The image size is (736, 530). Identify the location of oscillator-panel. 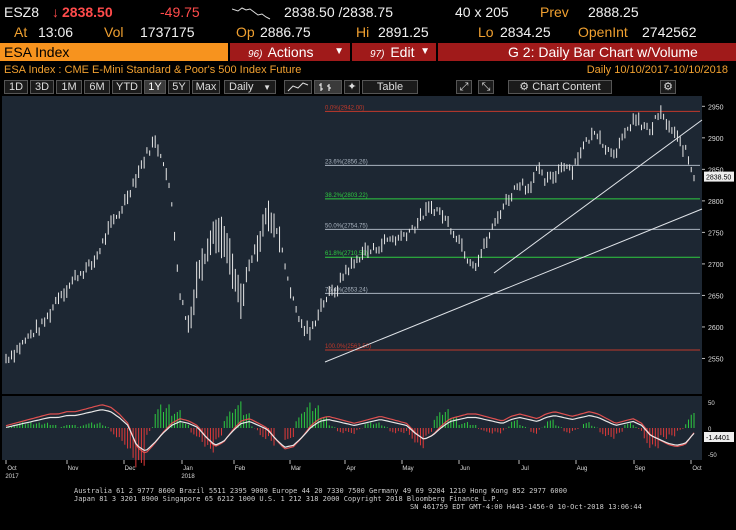
(352, 428).